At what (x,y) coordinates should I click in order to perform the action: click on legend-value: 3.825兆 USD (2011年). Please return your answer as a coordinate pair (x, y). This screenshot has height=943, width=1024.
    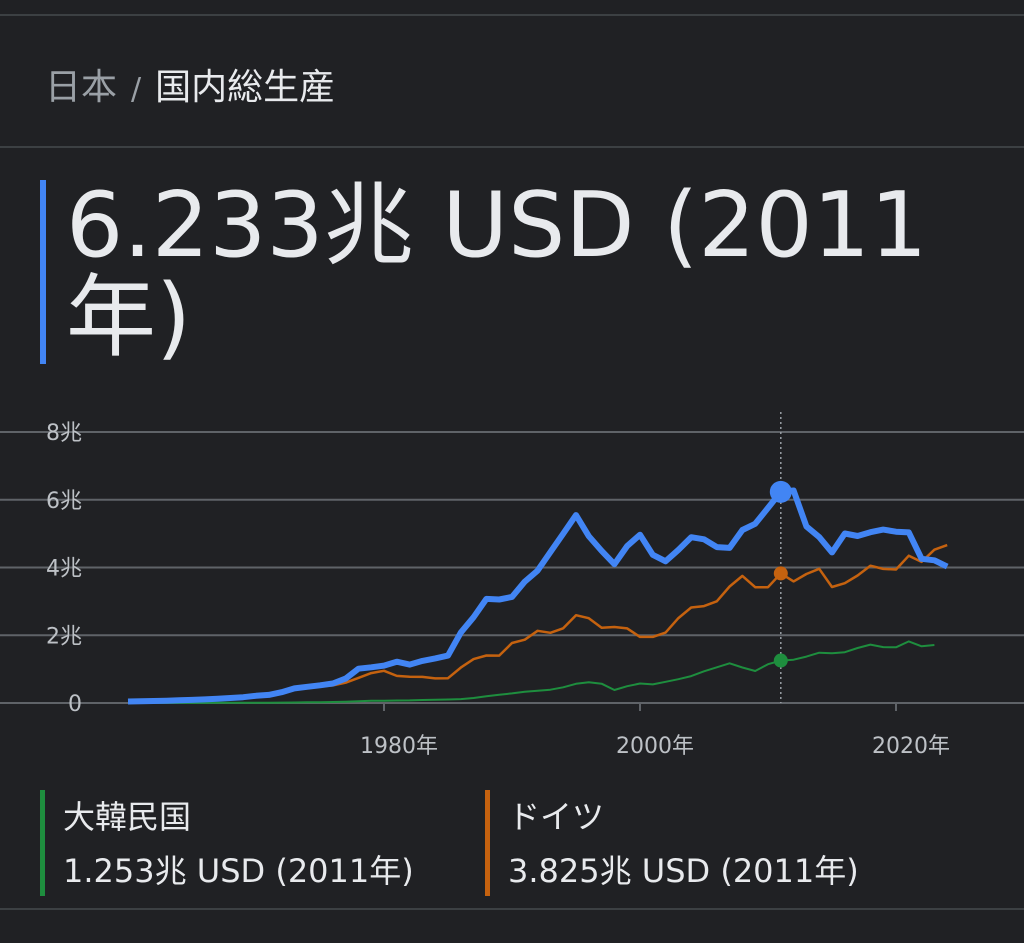
    Looking at the image, I should click on (683, 871).